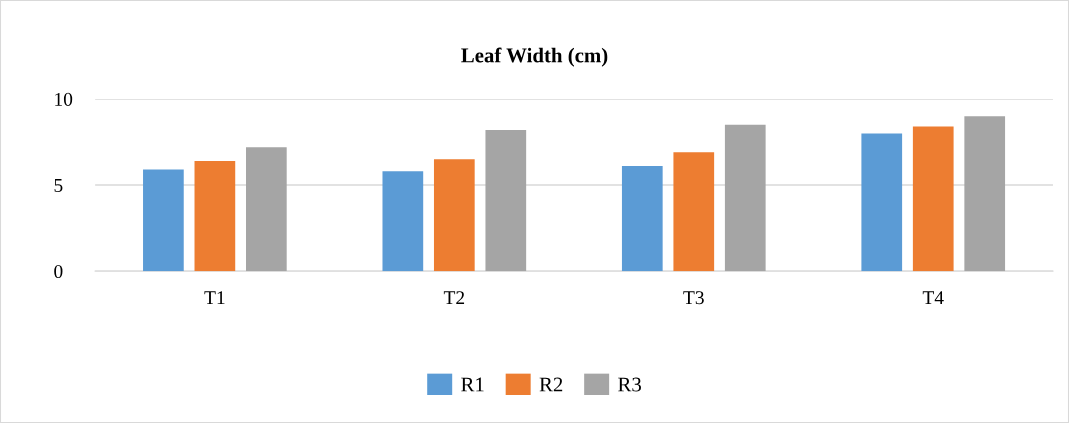 The image size is (1069, 423). I want to click on y-tick-label: 10, so click(64, 99).